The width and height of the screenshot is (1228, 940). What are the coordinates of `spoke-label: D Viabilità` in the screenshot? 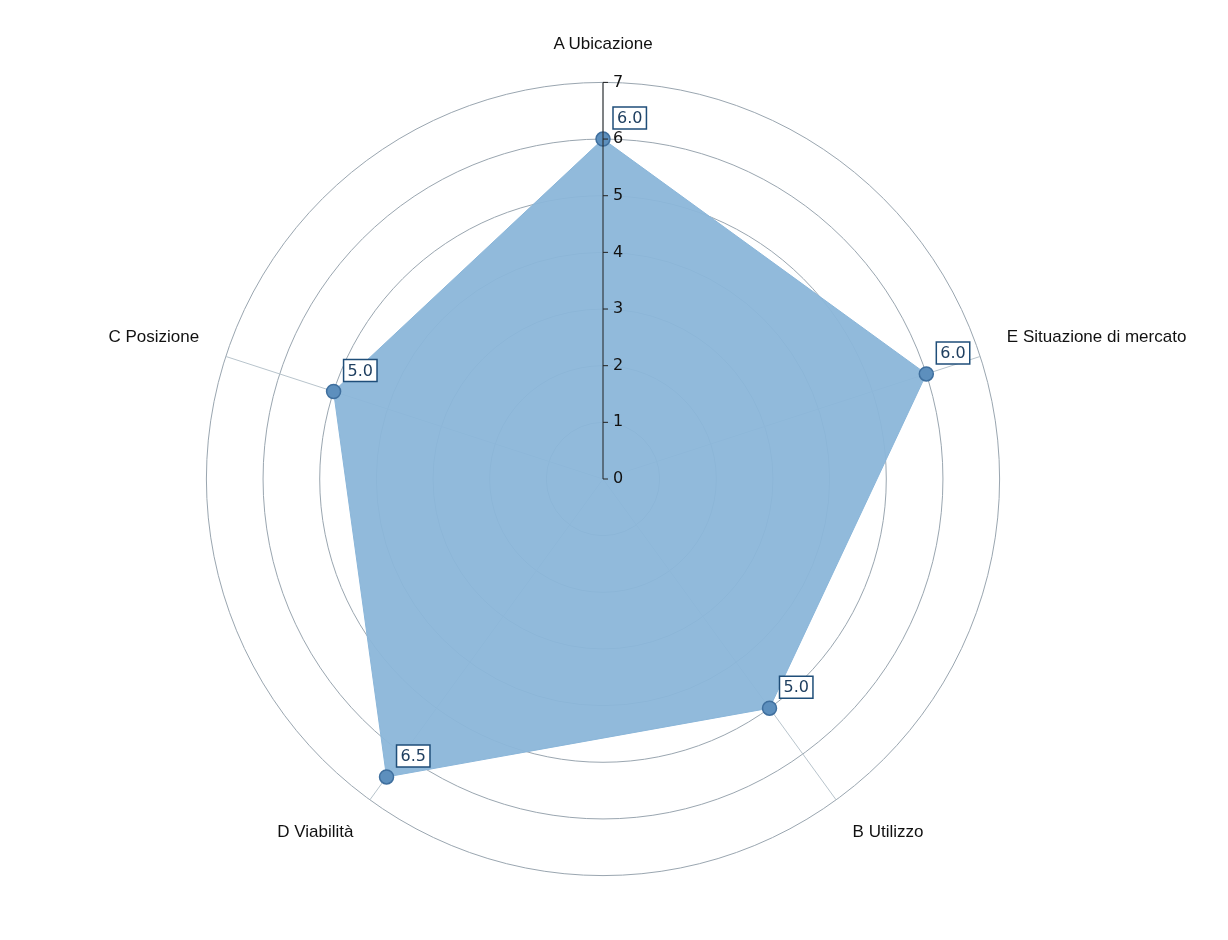 It's located at (315, 832).